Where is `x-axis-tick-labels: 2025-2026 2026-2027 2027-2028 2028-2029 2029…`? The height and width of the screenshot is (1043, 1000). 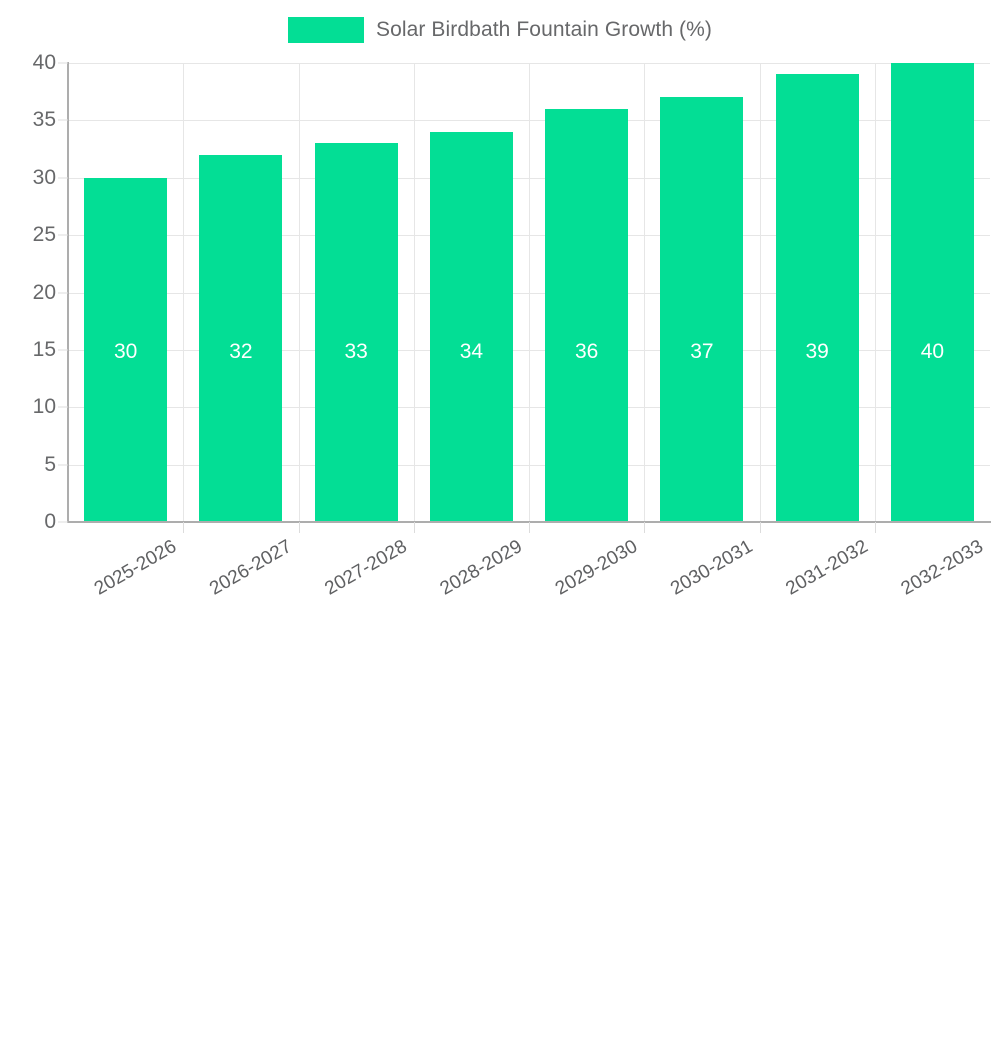 x-axis-tick-labels: 2025-2026 2026-2027 2027-2028 2028-2029 2029… is located at coordinates (500, 561).